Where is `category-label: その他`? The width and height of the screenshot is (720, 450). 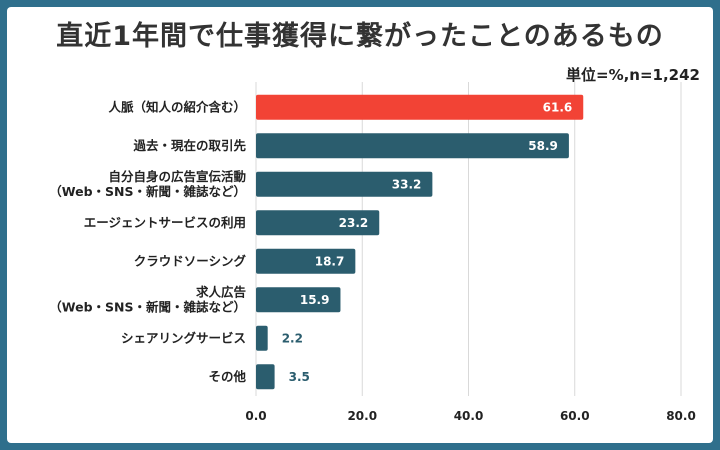
category-label: その他 is located at coordinates (227, 376).